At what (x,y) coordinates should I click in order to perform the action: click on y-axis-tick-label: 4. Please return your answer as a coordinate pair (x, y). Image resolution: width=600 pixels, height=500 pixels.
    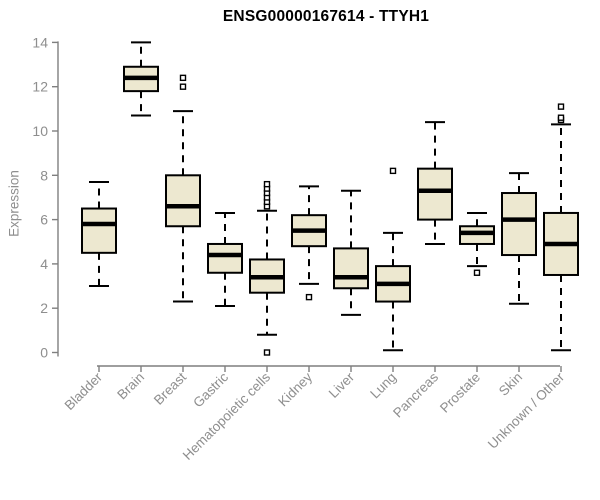
    Looking at the image, I should click on (44, 264).